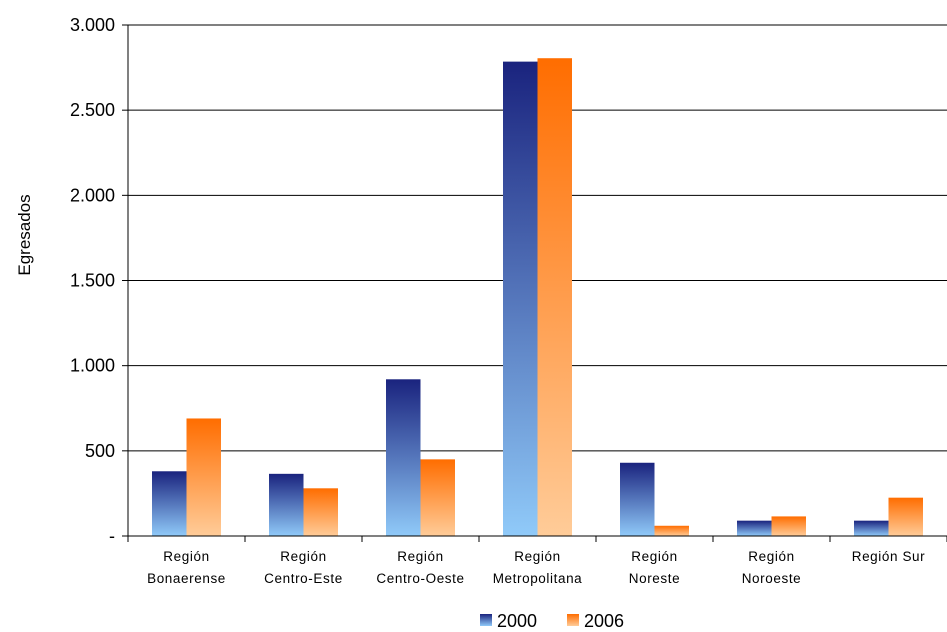 This screenshot has width=947, height=632. Describe the element at coordinates (92, 195) in the screenshot. I see `y-tick-label: 2.000` at that location.